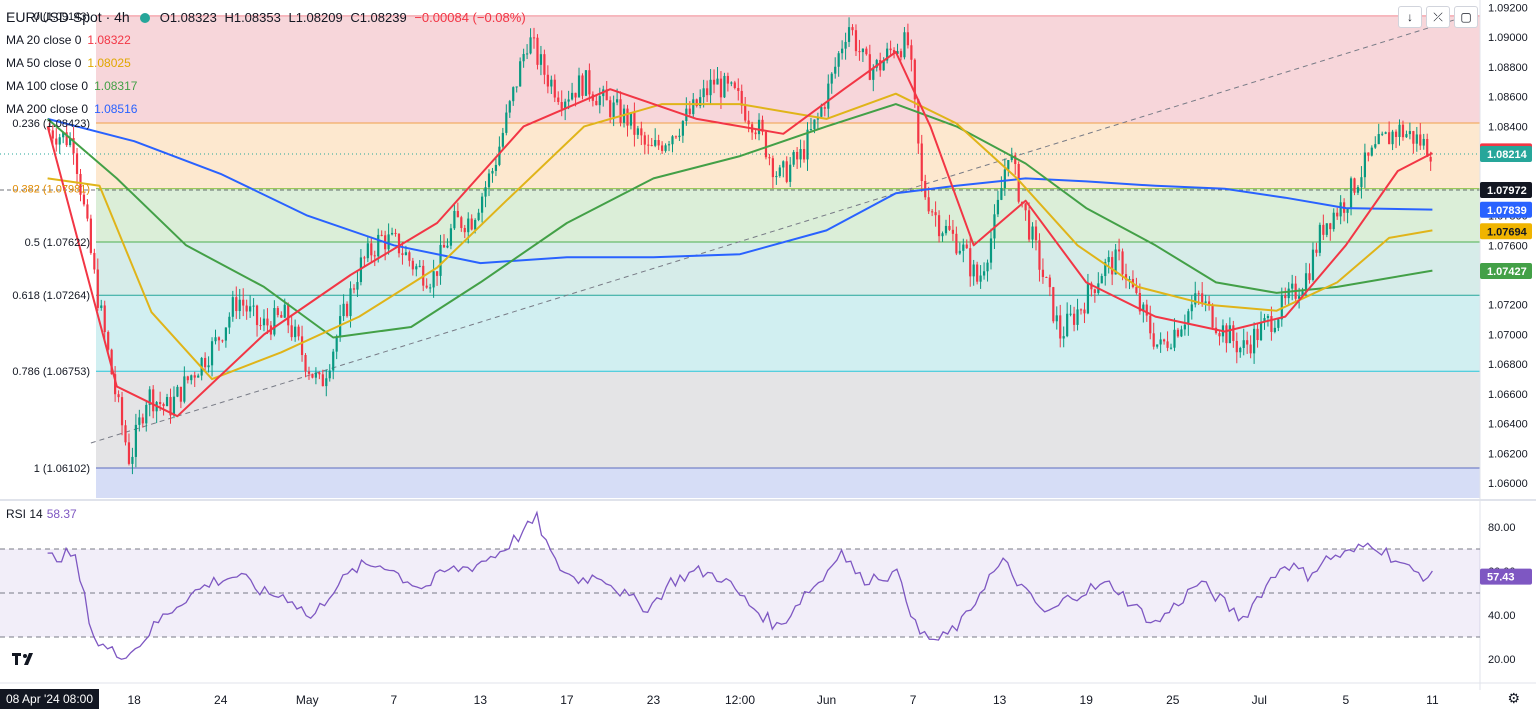 The width and height of the screenshot is (1536, 717). I want to click on rsi-current-label: 57.43, so click(1501, 578).